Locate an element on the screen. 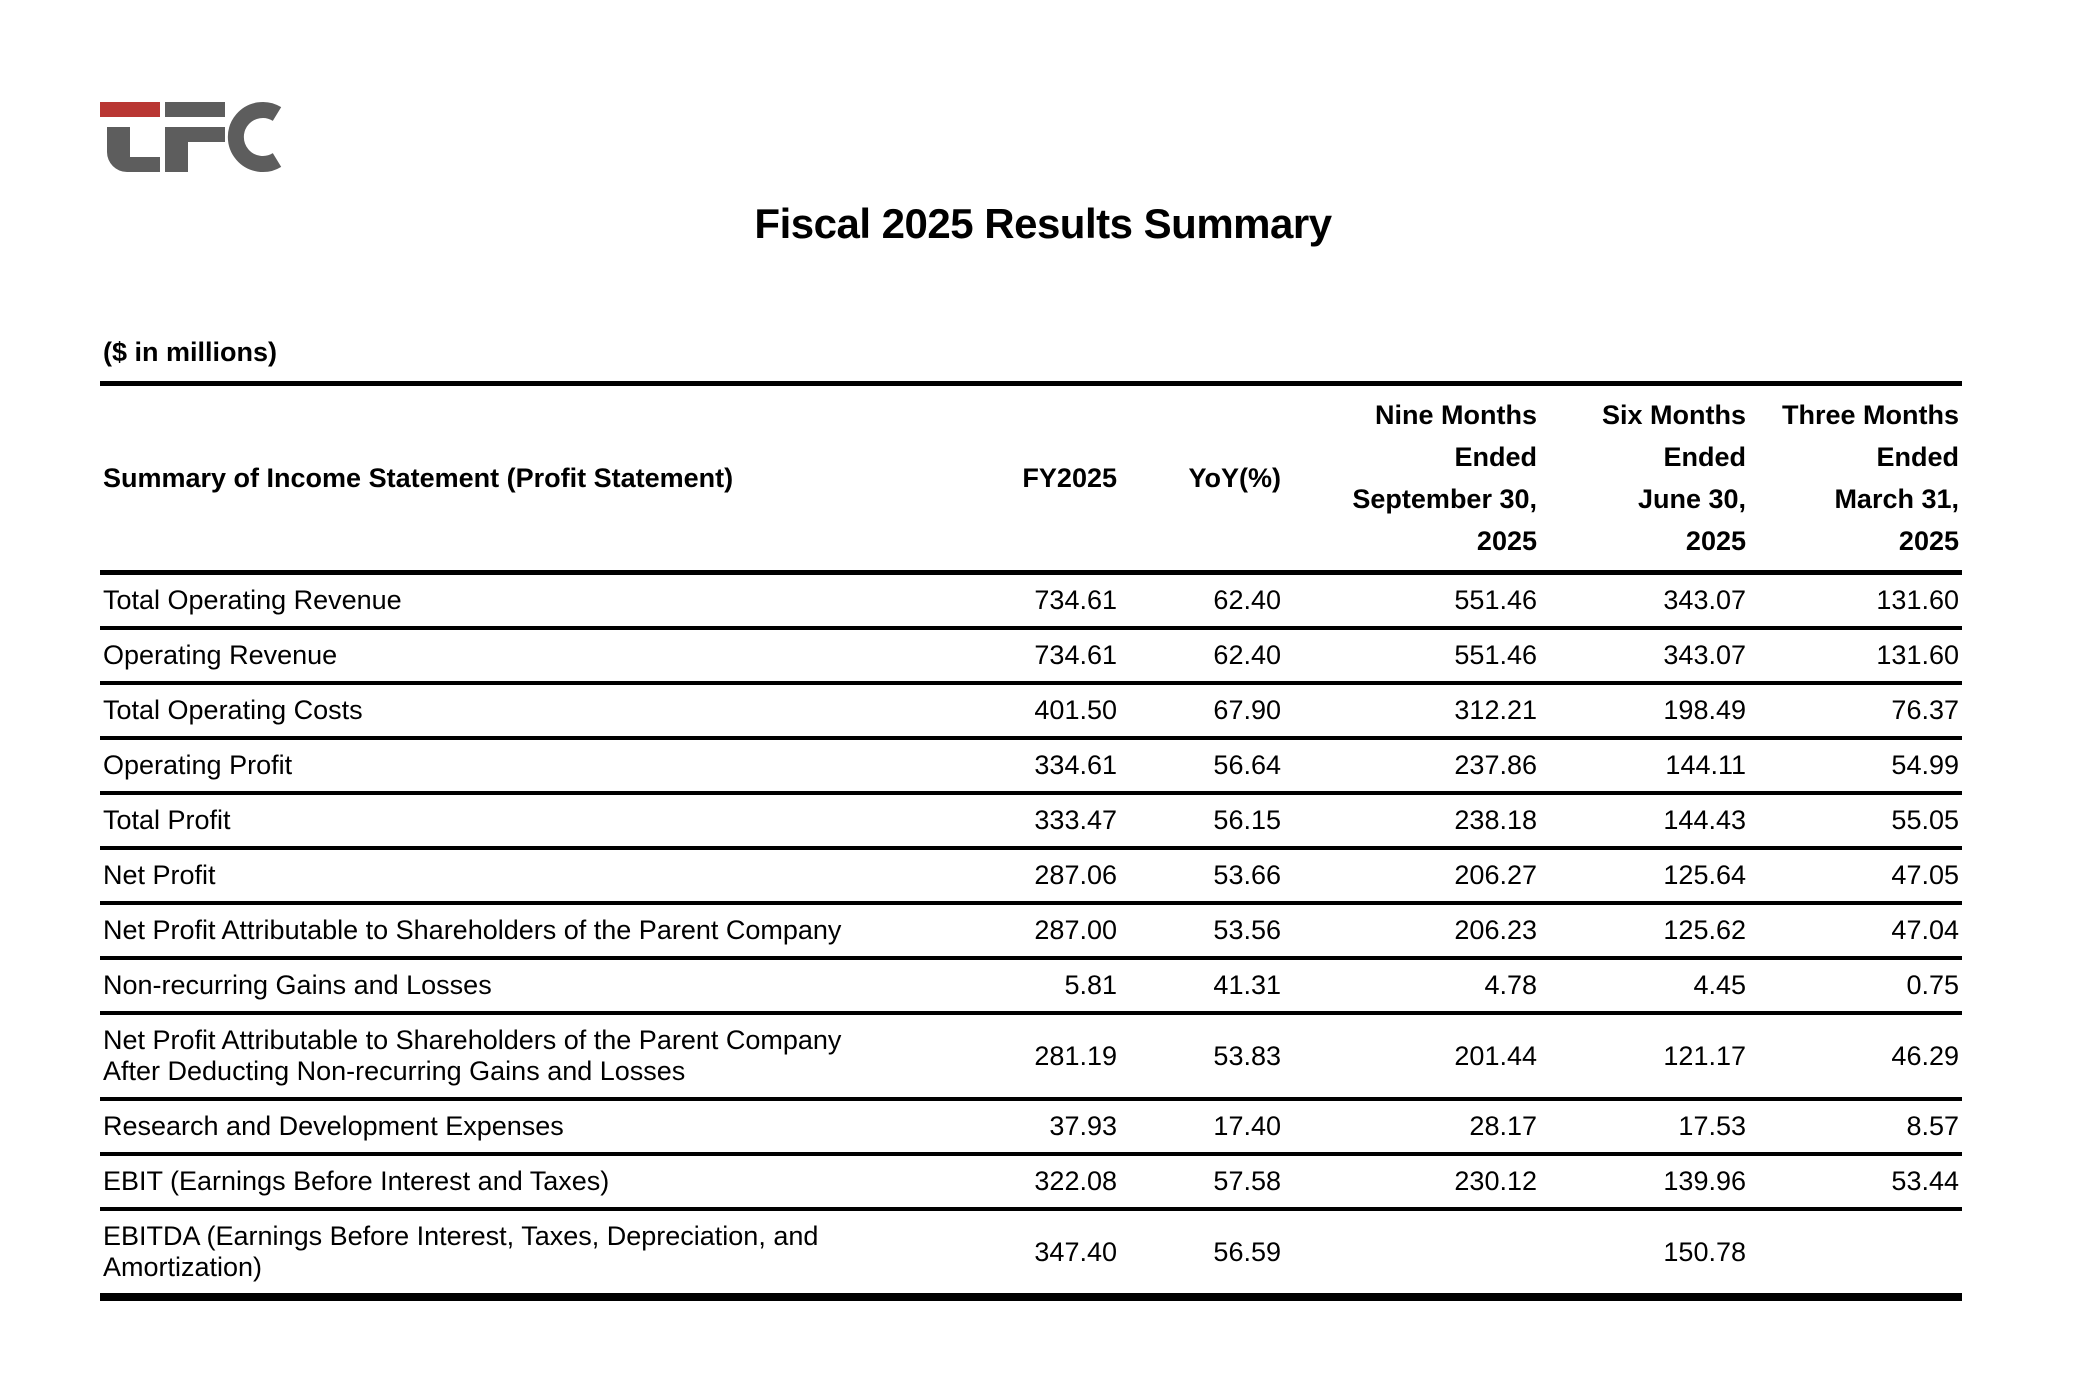  cell-value: 47.05 is located at coordinates (1855, 874).